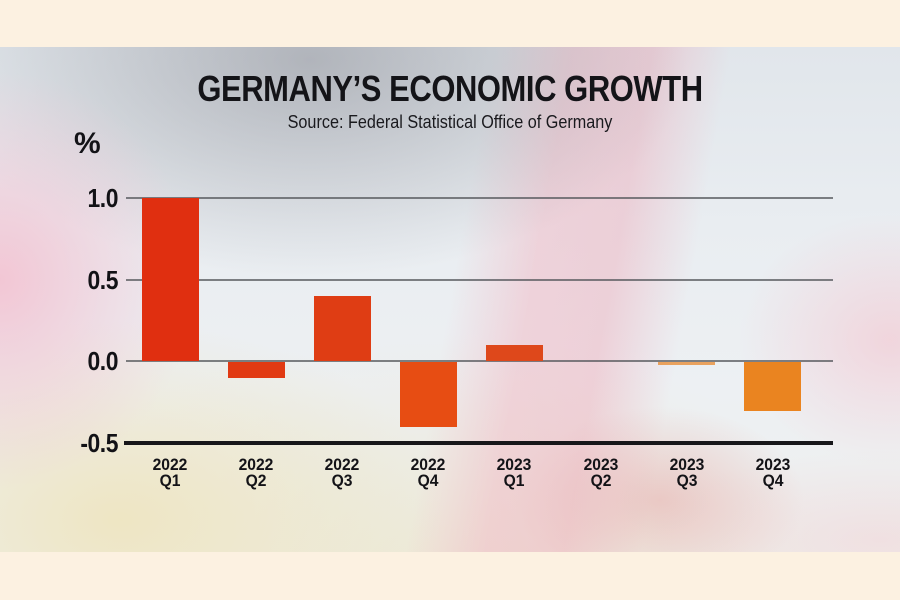 The height and width of the screenshot is (600, 900). Describe the element at coordinates (99, 442) in the screenshot. I see `y-tick-label--0.5: -0.5` at that location.